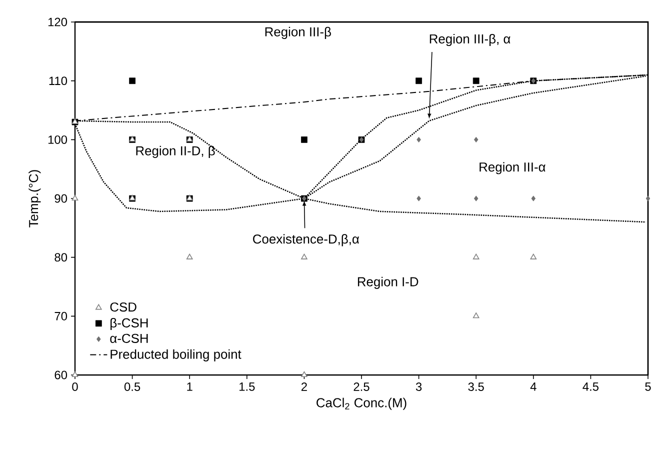 The image size is (654, 459). What do you see at coordinates (189, 386) in the screenshot?
I see `x-tick-label: 1` at bounding box center [189, 386].